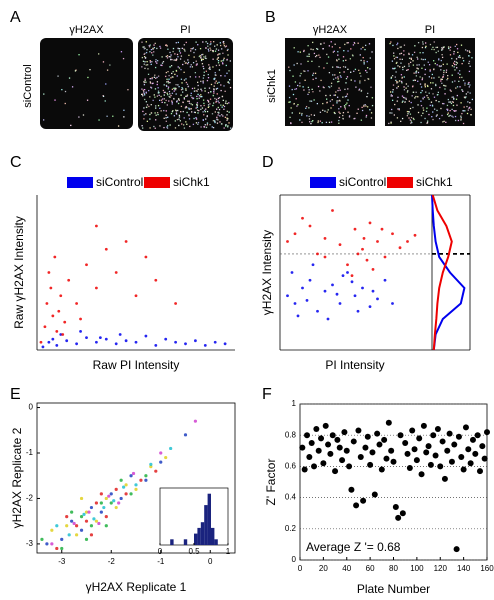 The width and height of the screenshot is (494, 600). Describe the element at coordinates (228, 551) in the screenshot. I see `inset-tick-label: 1` at that location.